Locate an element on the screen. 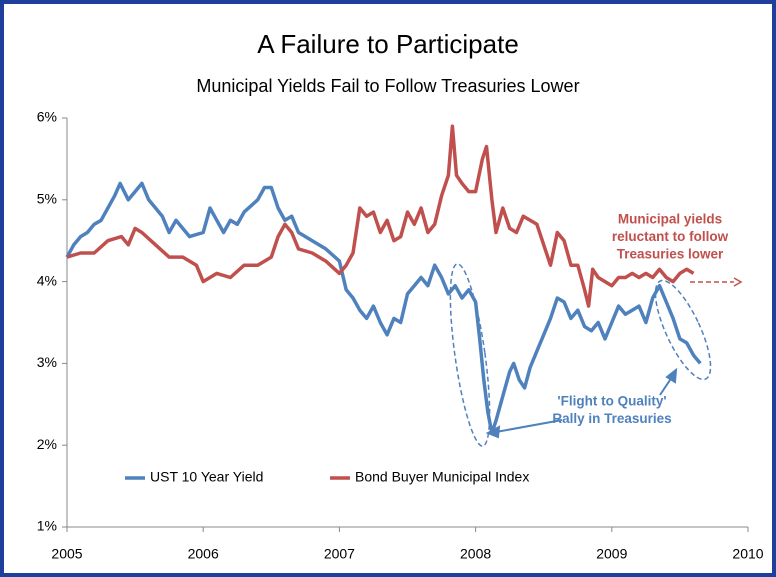  annotation: Municipal yields is located at coordinates (670, 219).